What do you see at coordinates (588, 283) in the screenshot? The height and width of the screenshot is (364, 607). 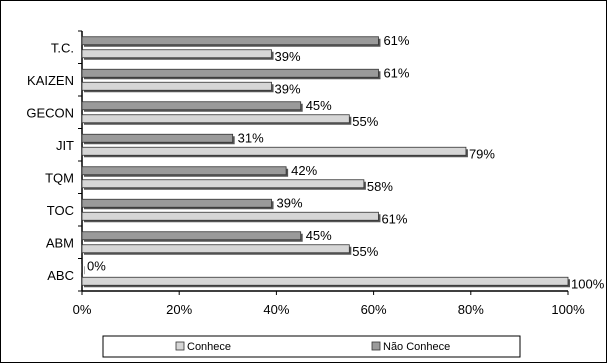 I see `data-label-conhece: 100%` at bounding box center [588, 283].